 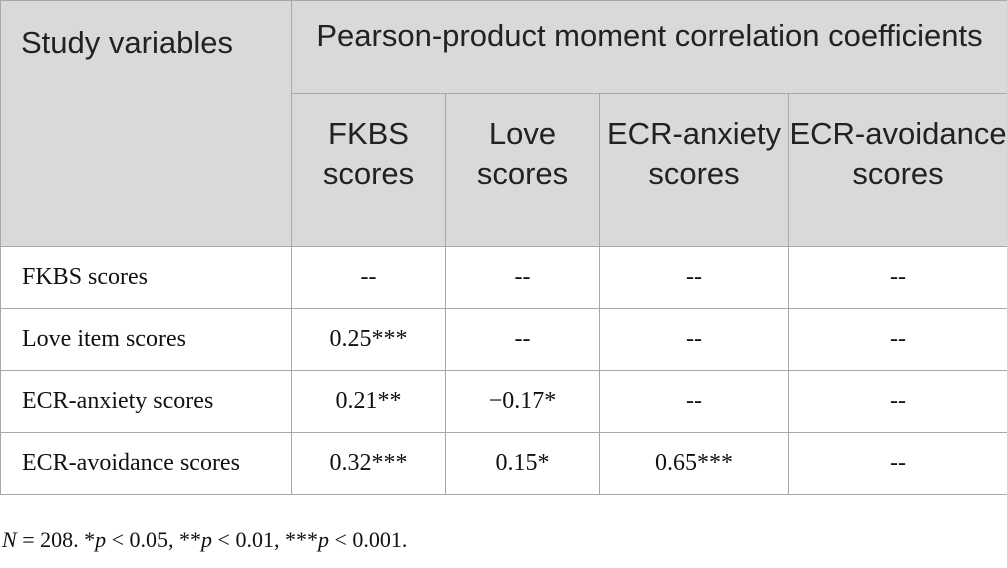 I want to click on row-label: FKBS scores, so click(x=146, y=277).